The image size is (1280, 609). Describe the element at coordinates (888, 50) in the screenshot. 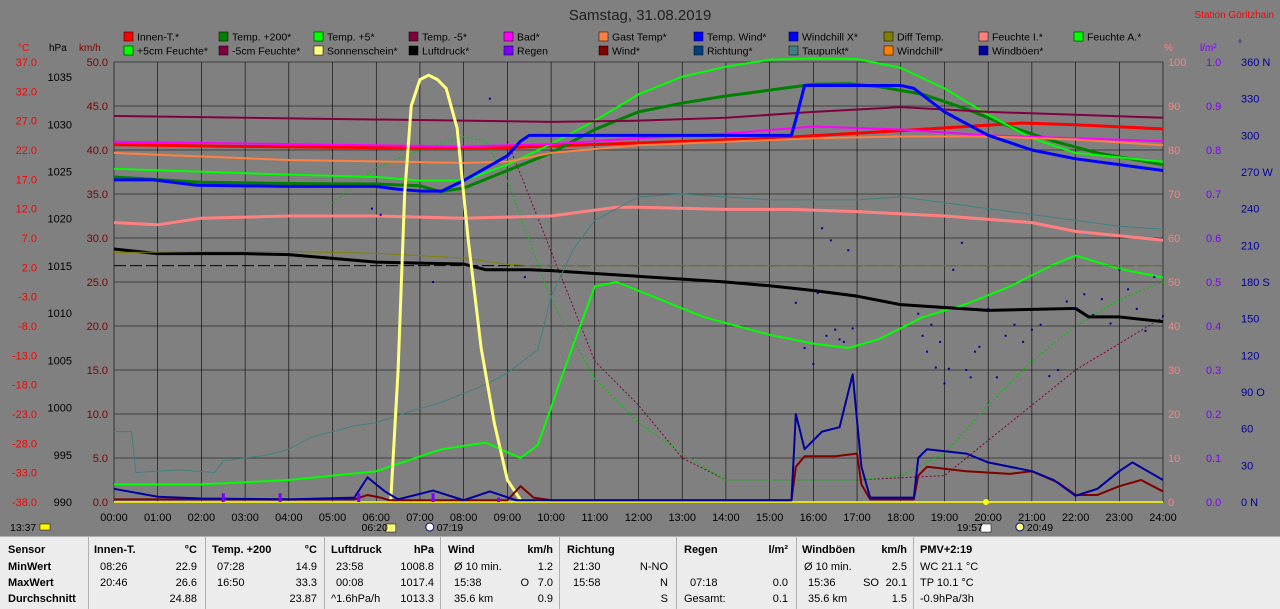

I see `legend-swatch-windchill` at that location.